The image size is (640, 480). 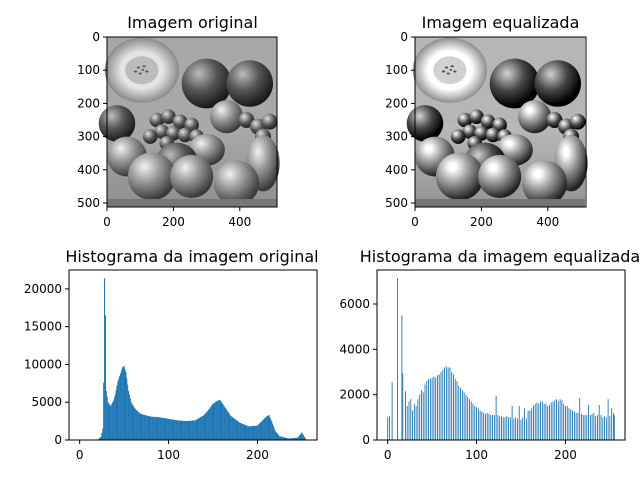 I want to click on original-image-y-tick-label: 400, so click(x=88, y=170).